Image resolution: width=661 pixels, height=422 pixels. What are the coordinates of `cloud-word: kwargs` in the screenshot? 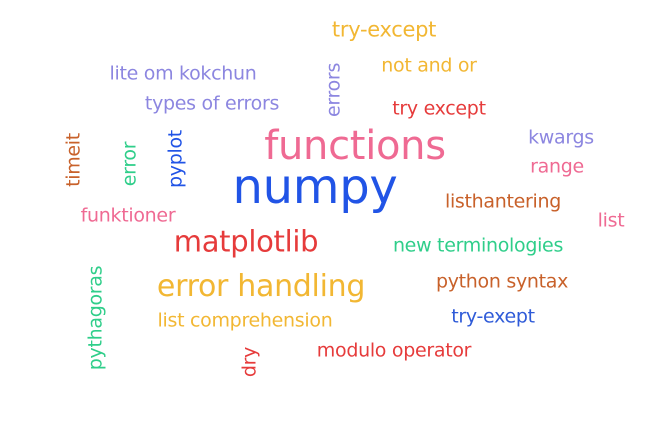 It's located at (561, 137).